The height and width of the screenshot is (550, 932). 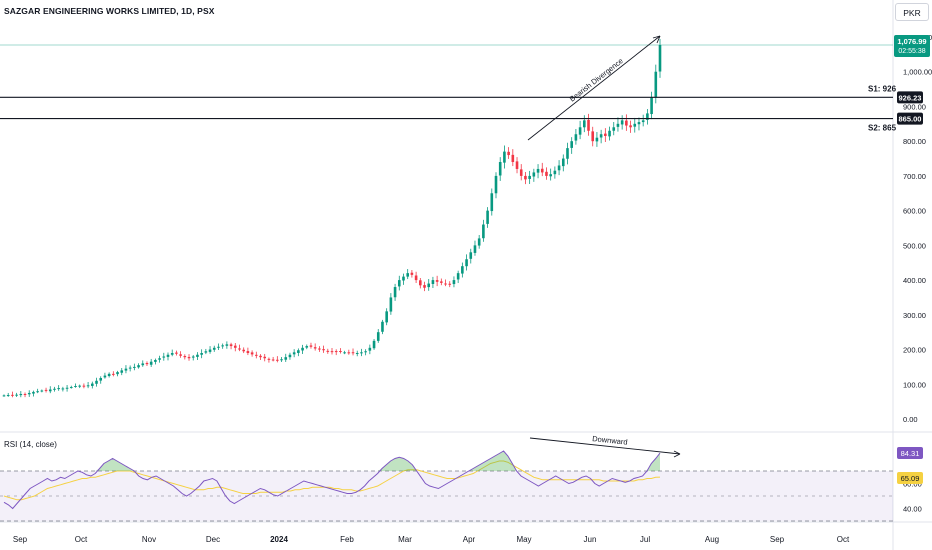 I want to click on price-axis-label: 500.00, so click(x=914, y=245).